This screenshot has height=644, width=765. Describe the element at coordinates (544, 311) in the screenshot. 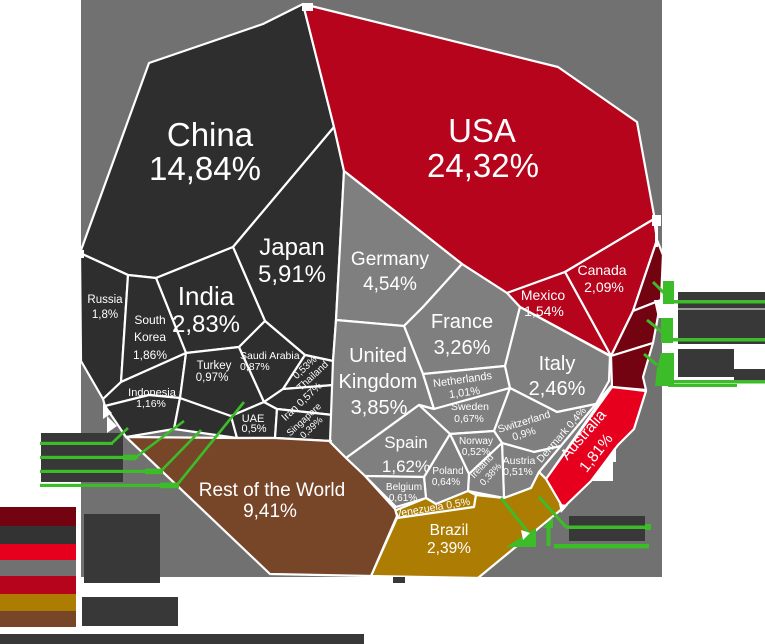

I see `svg-text: 1,54%` at that location.